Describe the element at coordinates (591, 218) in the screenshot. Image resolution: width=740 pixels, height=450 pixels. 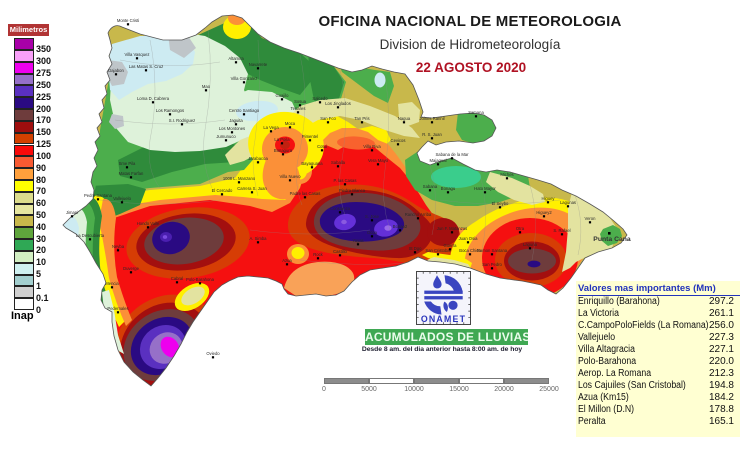
I see `svg-text: Veron` at that location.